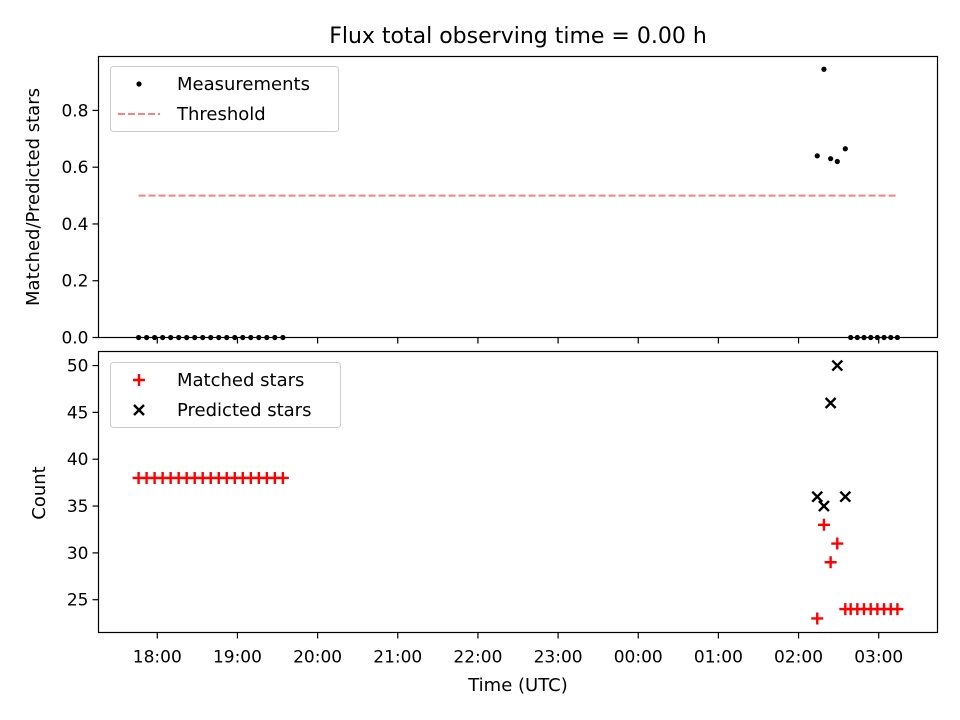 Image resolution: width=960 pixels, height=720 pixels. Describe the element at coordinates (33, 197) in the screenshot. I see `top-y-axis-label: Matched/Predicted stars` at that location.